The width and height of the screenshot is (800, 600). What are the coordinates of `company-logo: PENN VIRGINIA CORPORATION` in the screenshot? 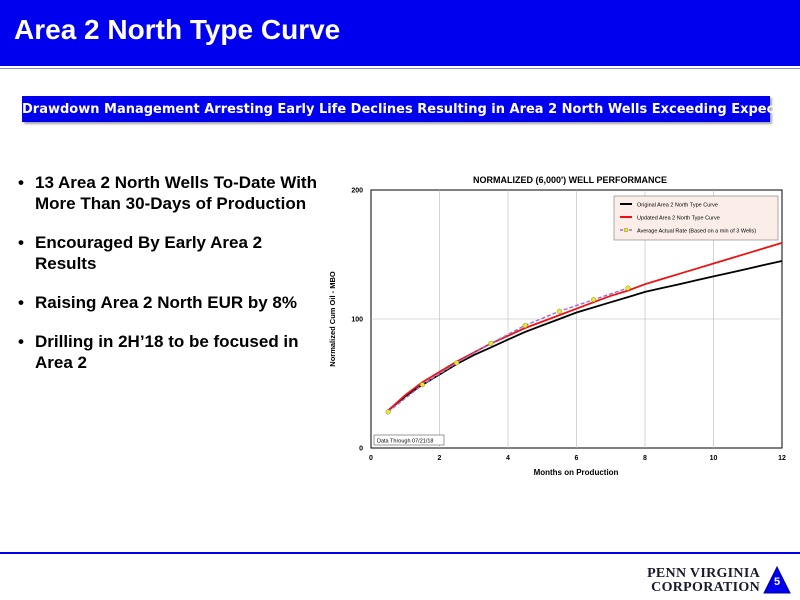 It's located at (703, 581).